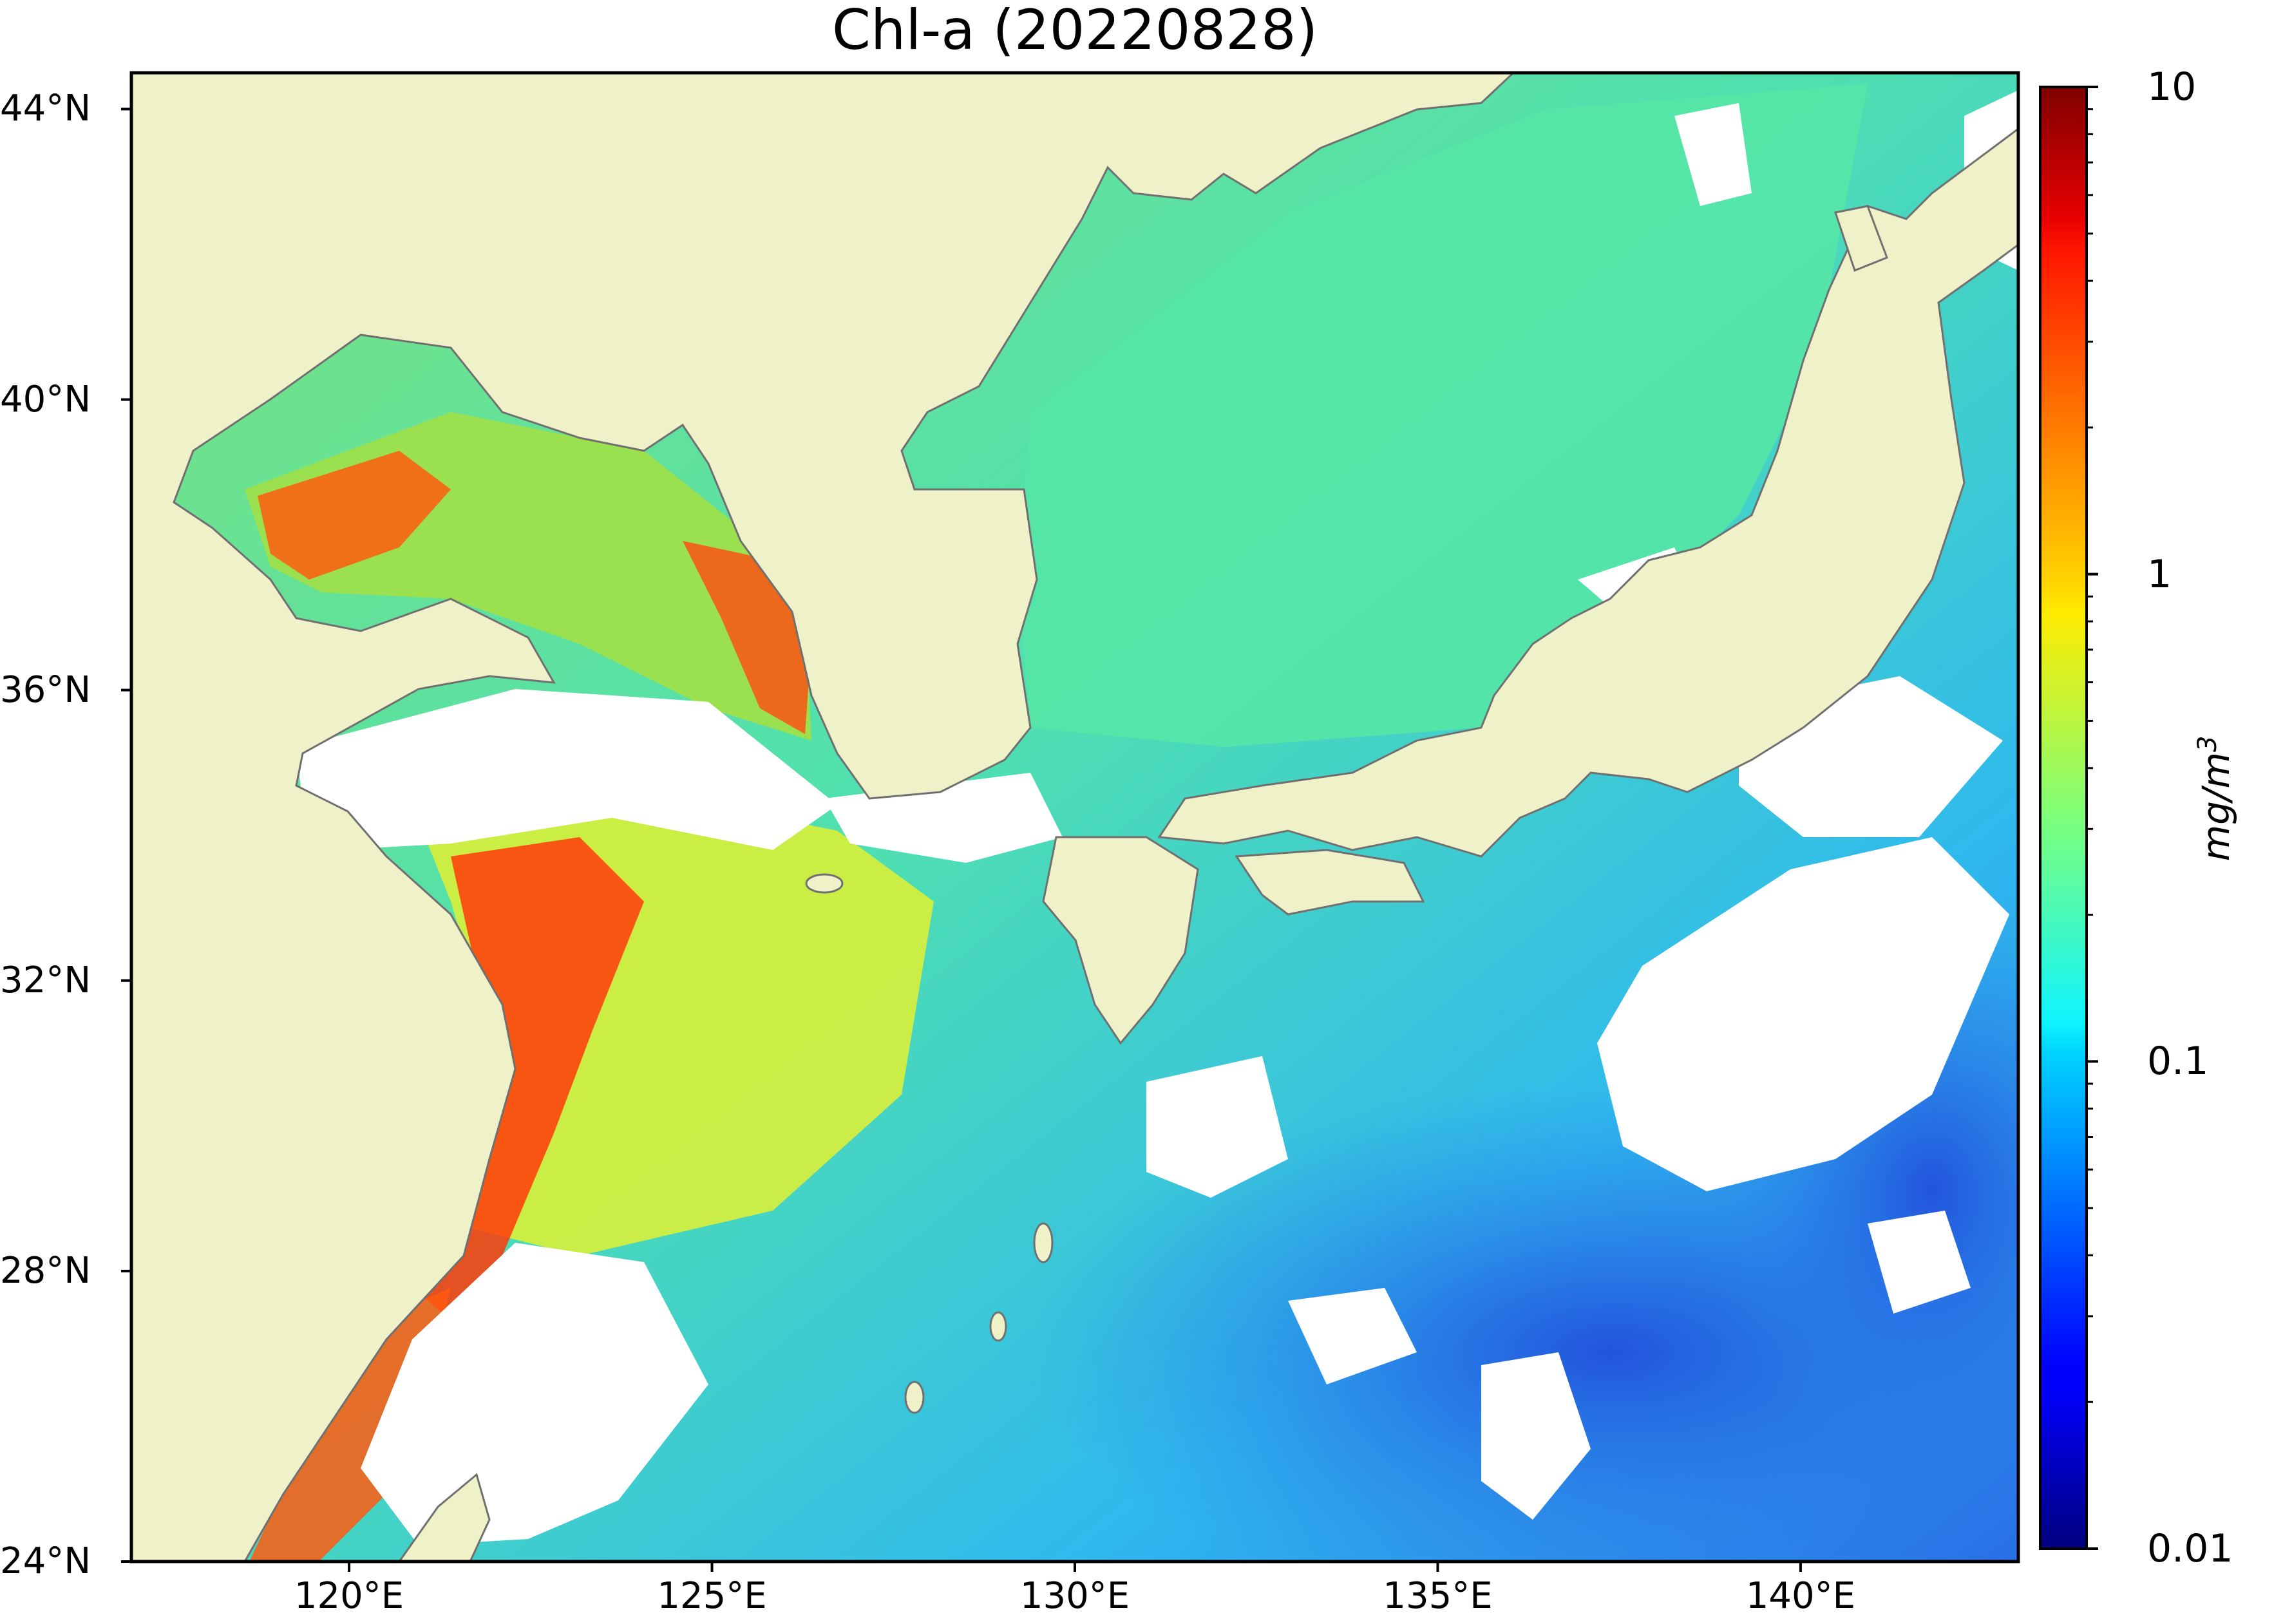  Describe the element at coordinates (354, 515) in the screenshot. I see `bohai-high-chl` at that location.